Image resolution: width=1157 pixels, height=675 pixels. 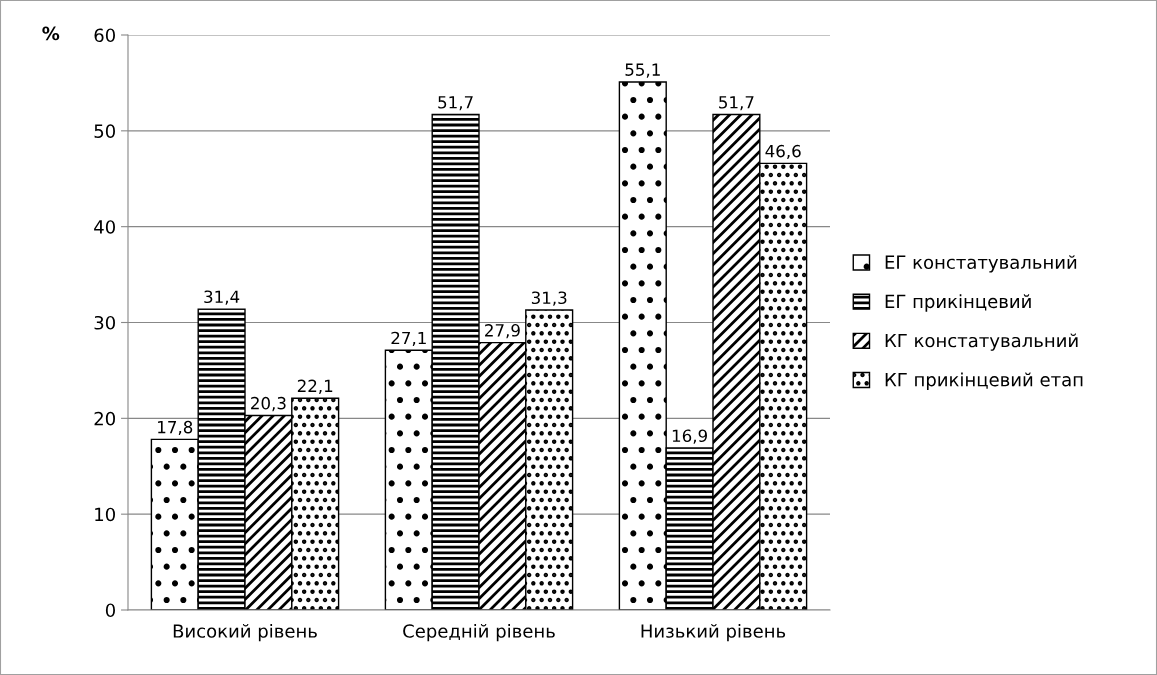 I want to click on data-label: 16,9, so click(x=689, y=436).